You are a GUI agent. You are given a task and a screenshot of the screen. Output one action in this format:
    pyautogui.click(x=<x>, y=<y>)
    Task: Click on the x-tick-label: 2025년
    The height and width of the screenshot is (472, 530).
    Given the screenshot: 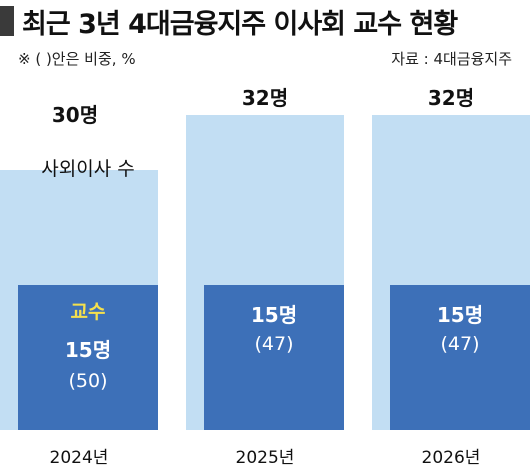 What is the action you would take?
    pyautogui.click(x=265, y=458)
    